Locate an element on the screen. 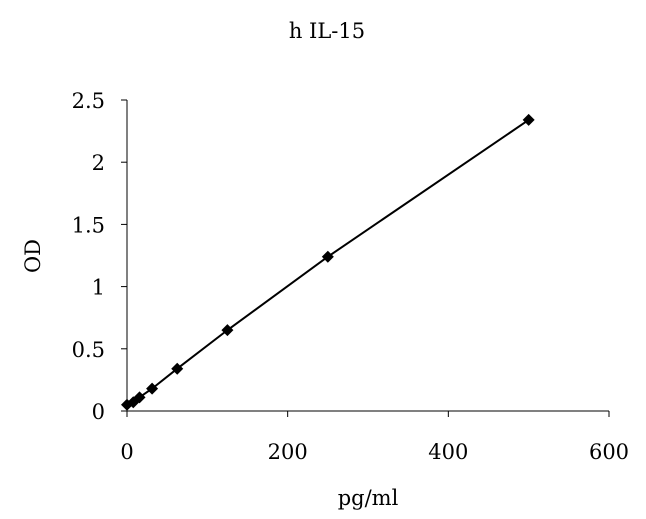 This screenshot has height=519, width=646. x-tick-label: 600 is located at coordinates (609, 452).